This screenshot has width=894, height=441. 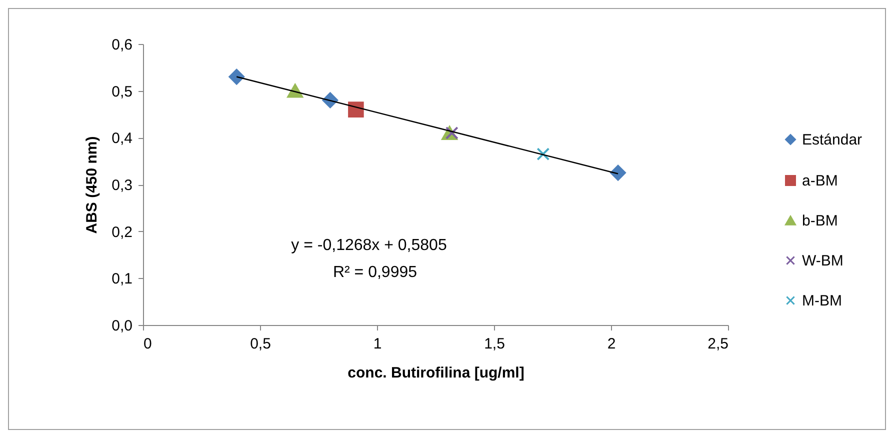 I want to click on x-tick-label: 0, so click(x=148, y=344).